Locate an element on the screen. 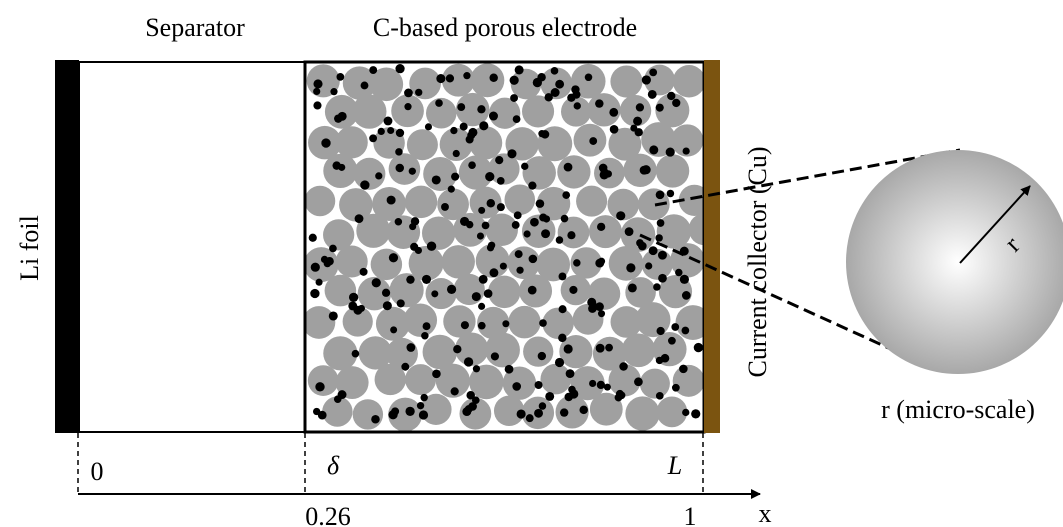 The image size is (1063, 527). guides is located at coordinates (390, 463).